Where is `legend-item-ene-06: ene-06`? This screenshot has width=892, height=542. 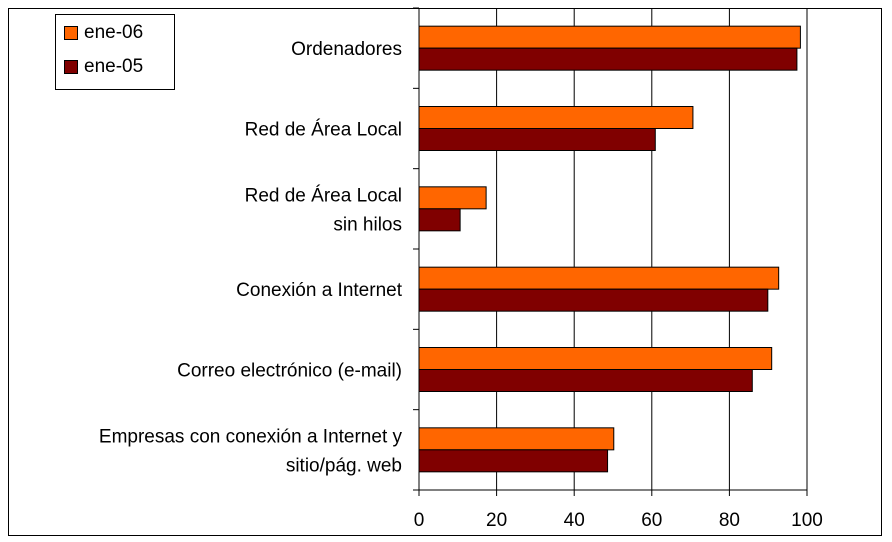 legend-item-ene-06: ene-06 is located at coordinates (103, 33).